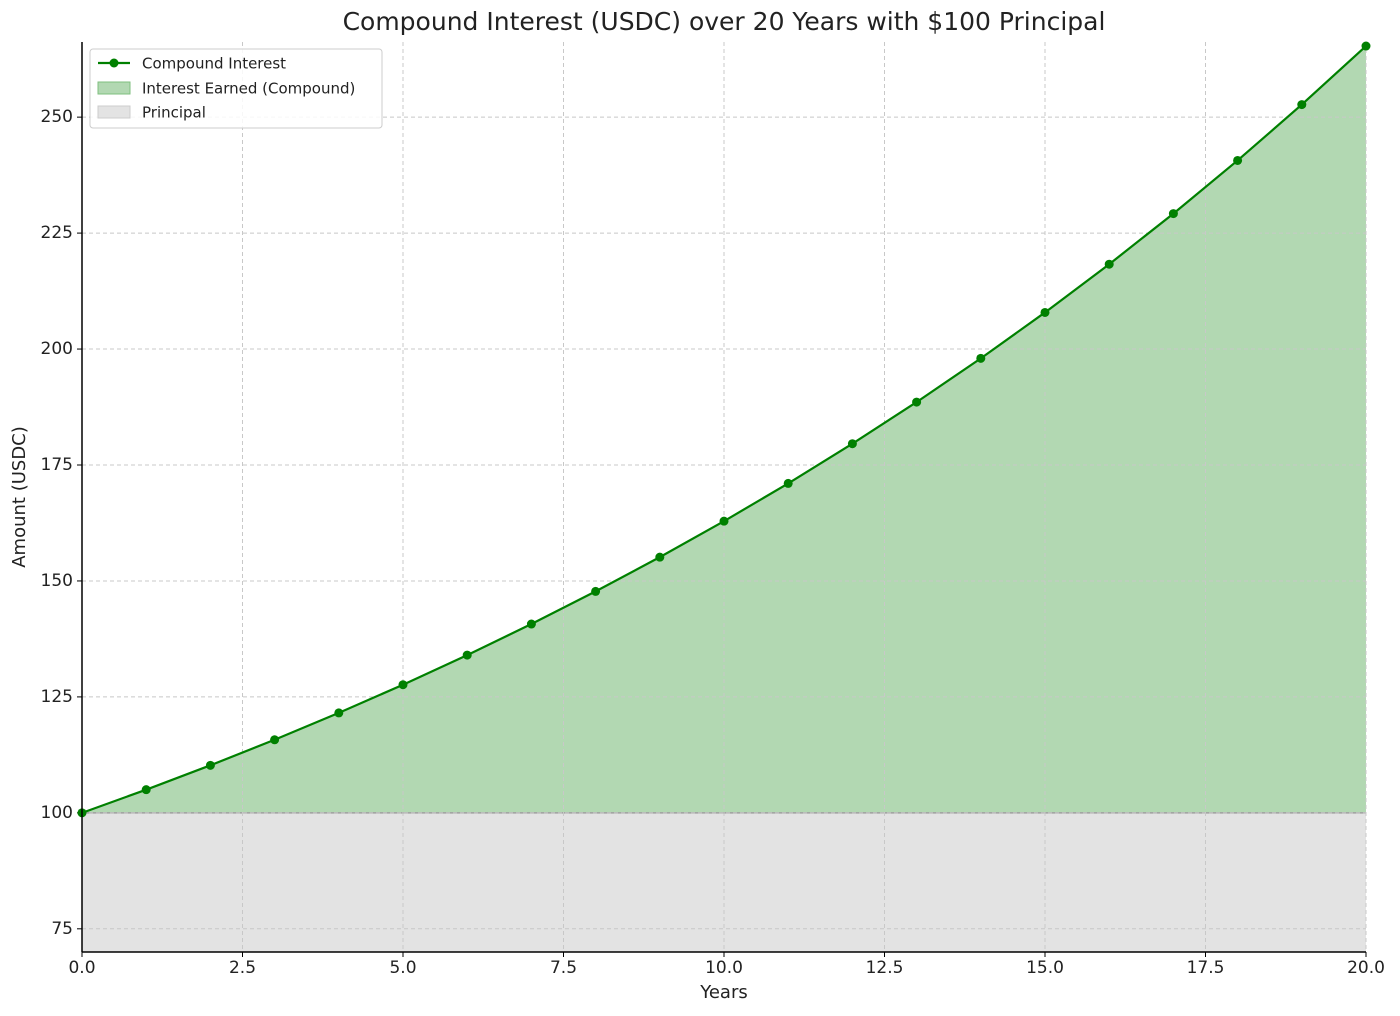 This screenshot has height=1016, width=1400. Describe the element at coordinates (19, 497) in the screenshot. I see `y-axis-label: Amount (USDC)` at that location.